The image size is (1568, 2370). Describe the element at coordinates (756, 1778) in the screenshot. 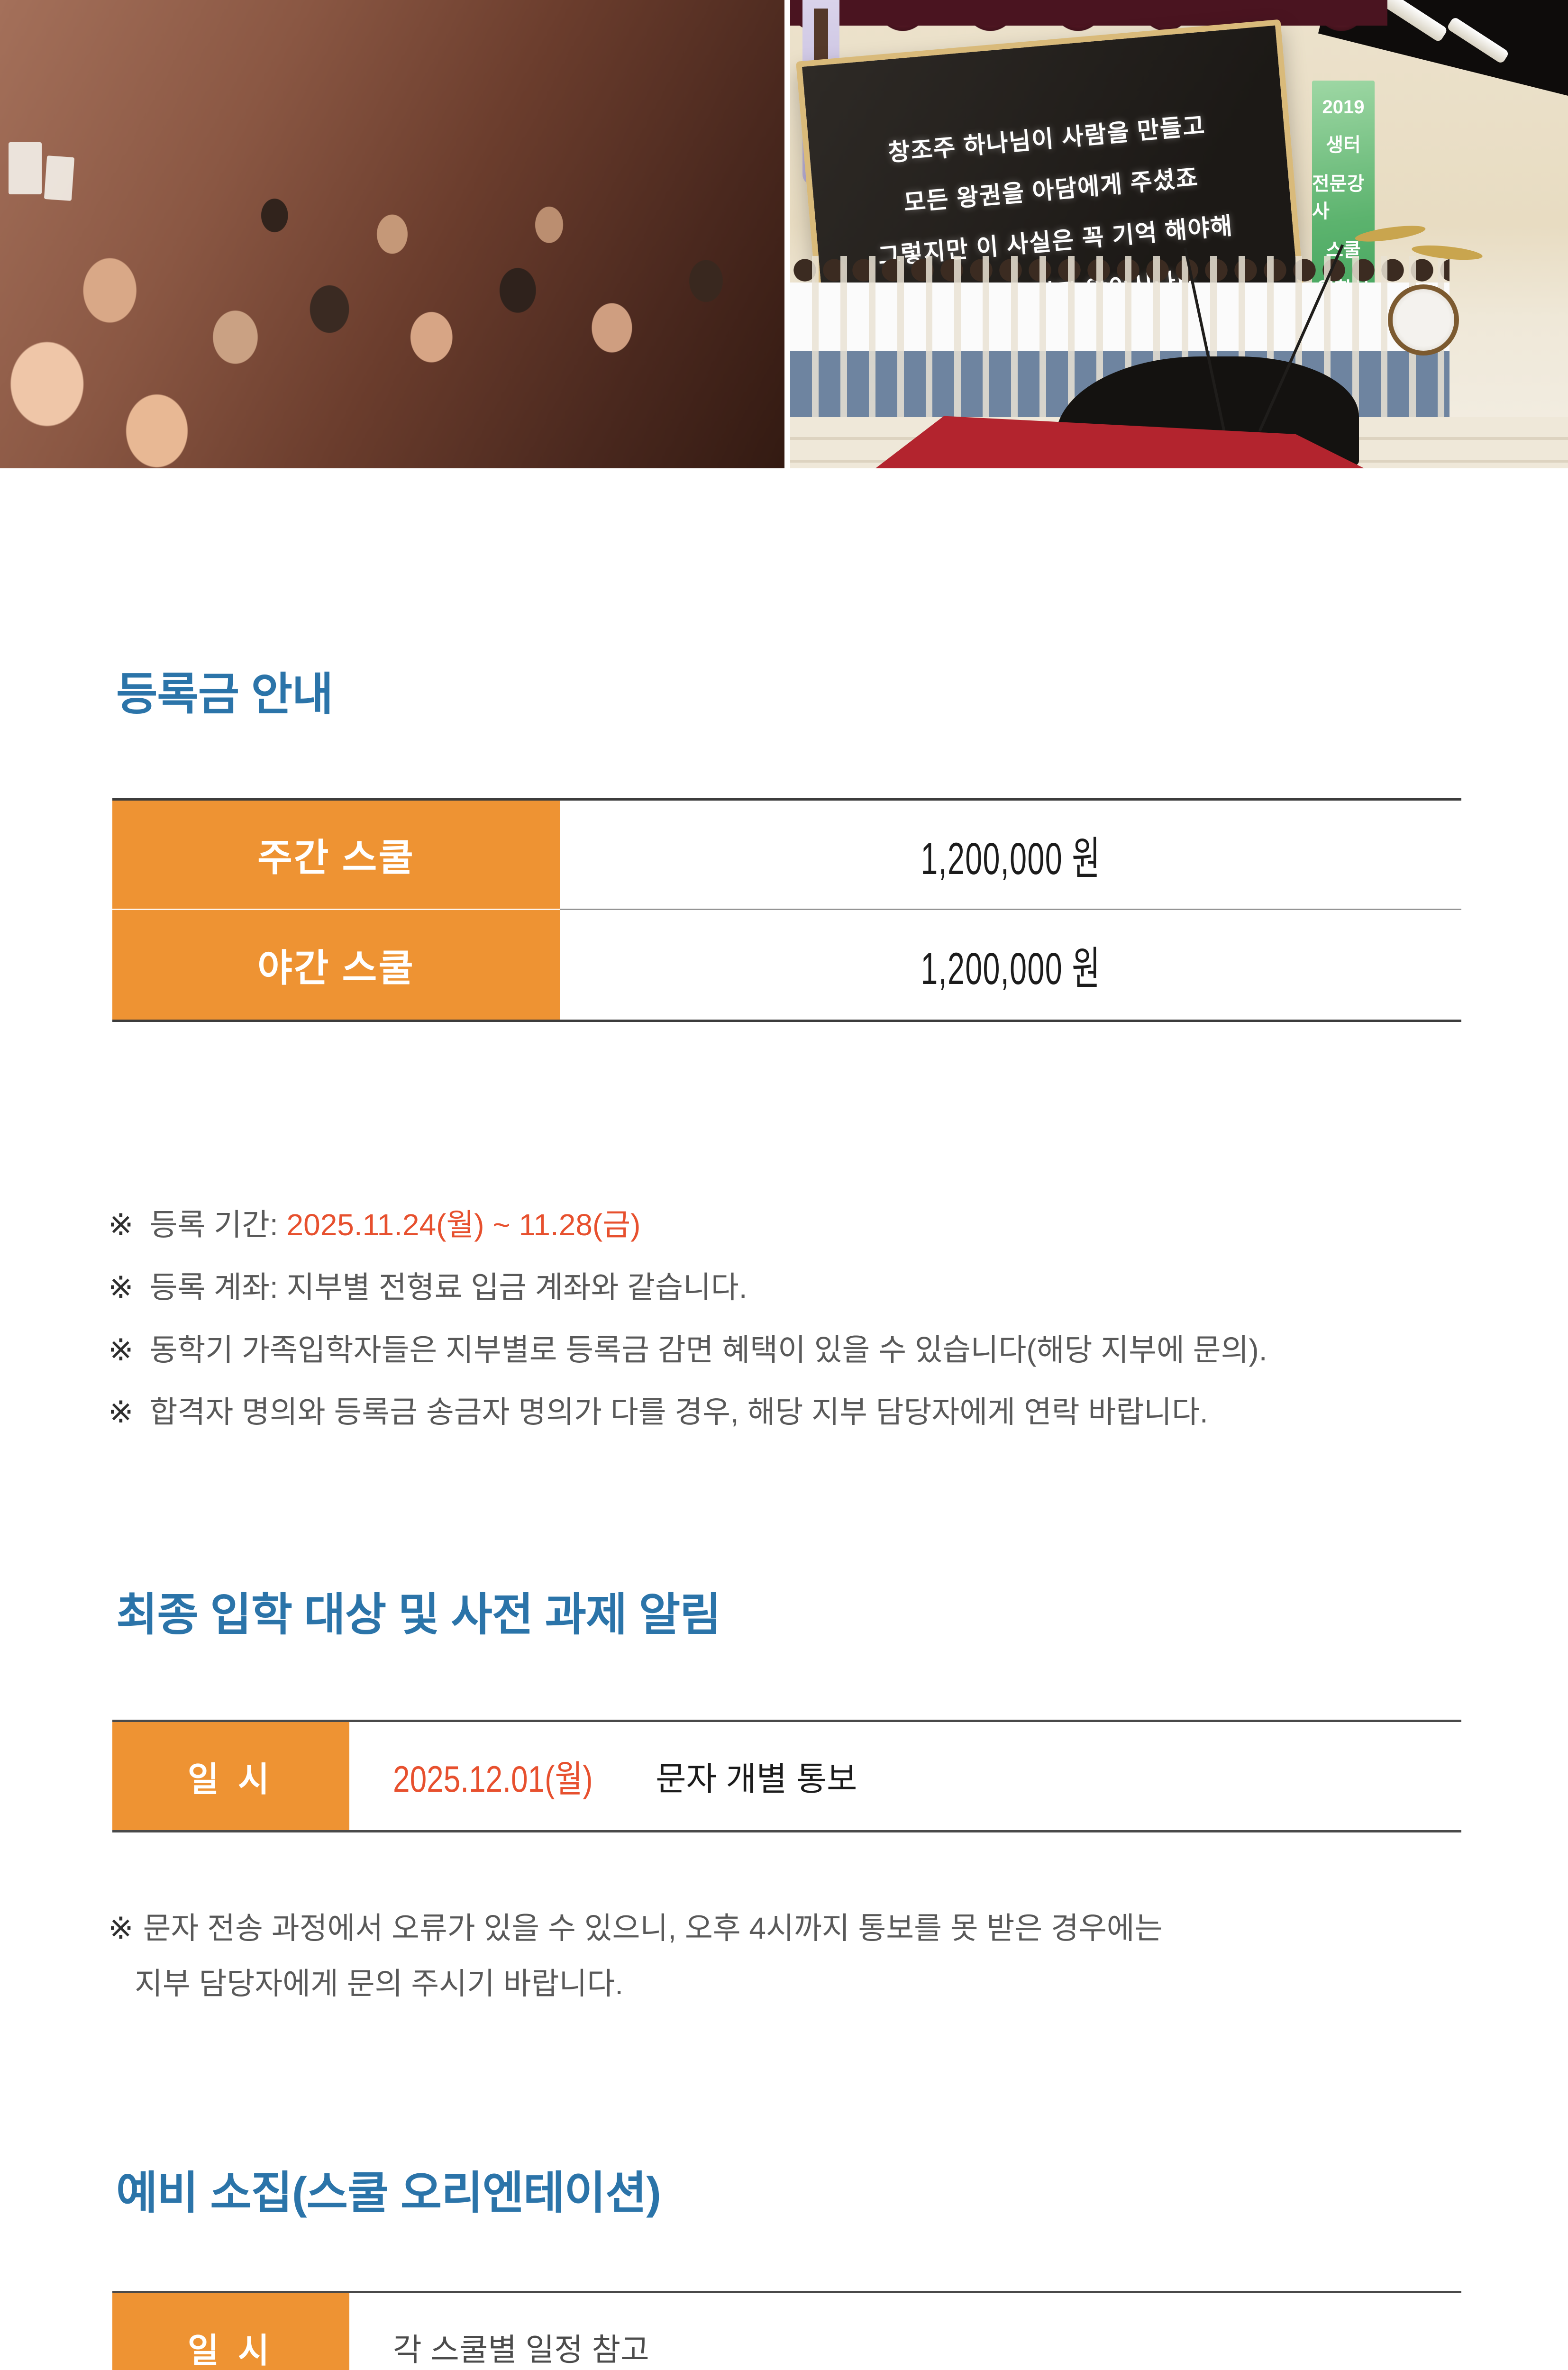

I see `final-notice-method: 문자 개별 통보` at that location.